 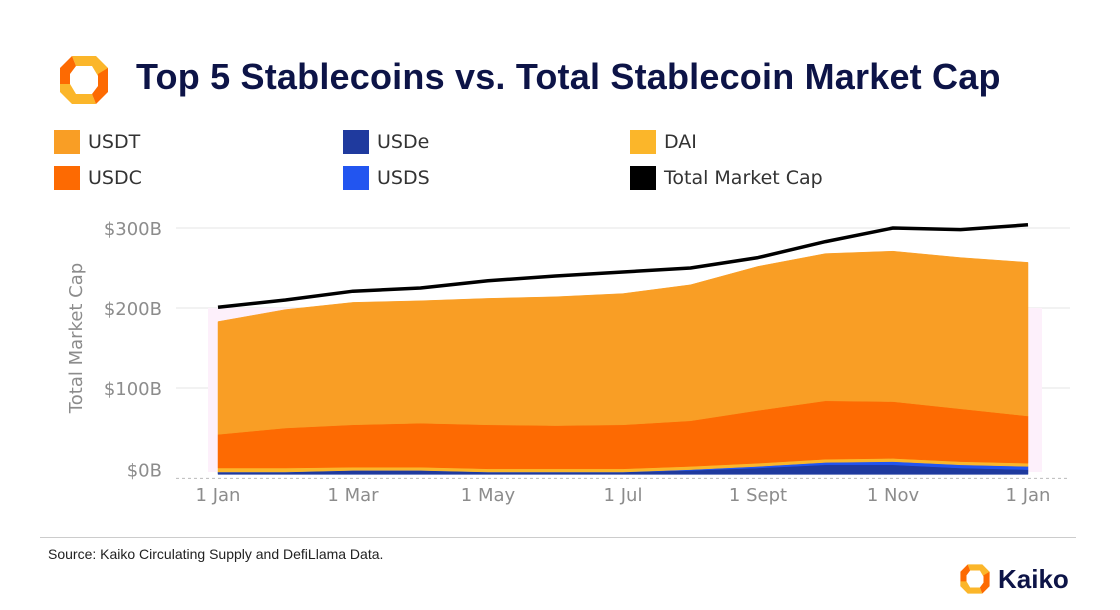 I want to click on legend-usdt: USDT, so click(x=97, y=142).